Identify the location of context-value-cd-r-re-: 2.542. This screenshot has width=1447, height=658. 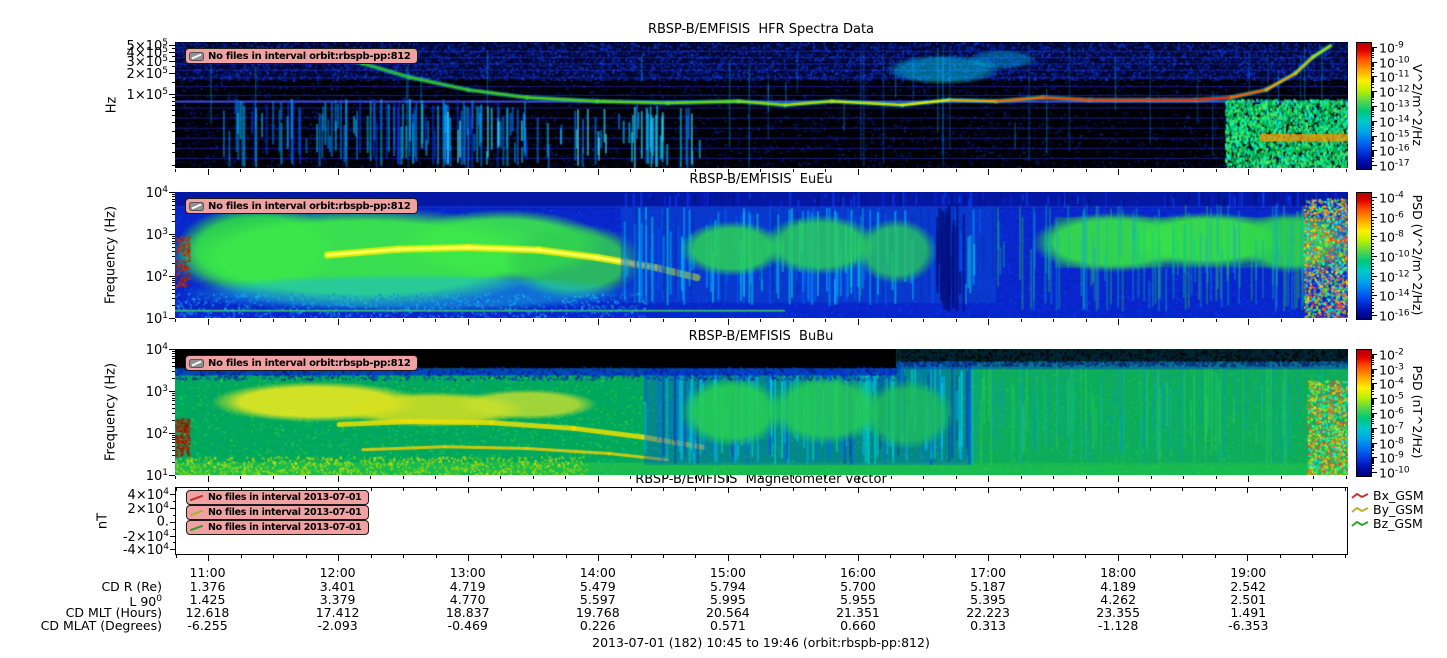
(1248, 586).